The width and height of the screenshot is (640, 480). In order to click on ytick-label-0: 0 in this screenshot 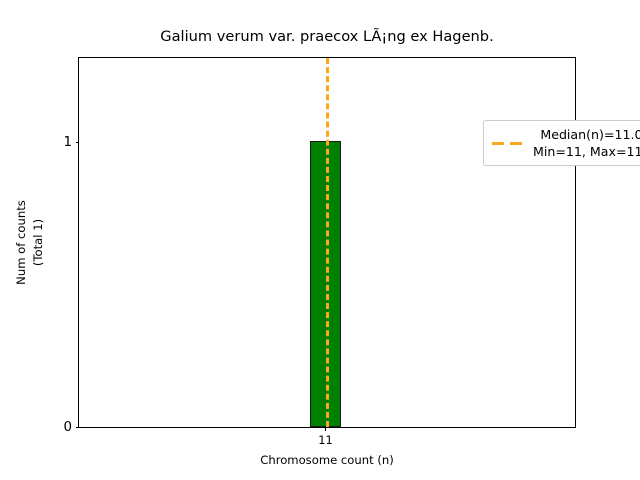, I will do `click(67, 427)`.